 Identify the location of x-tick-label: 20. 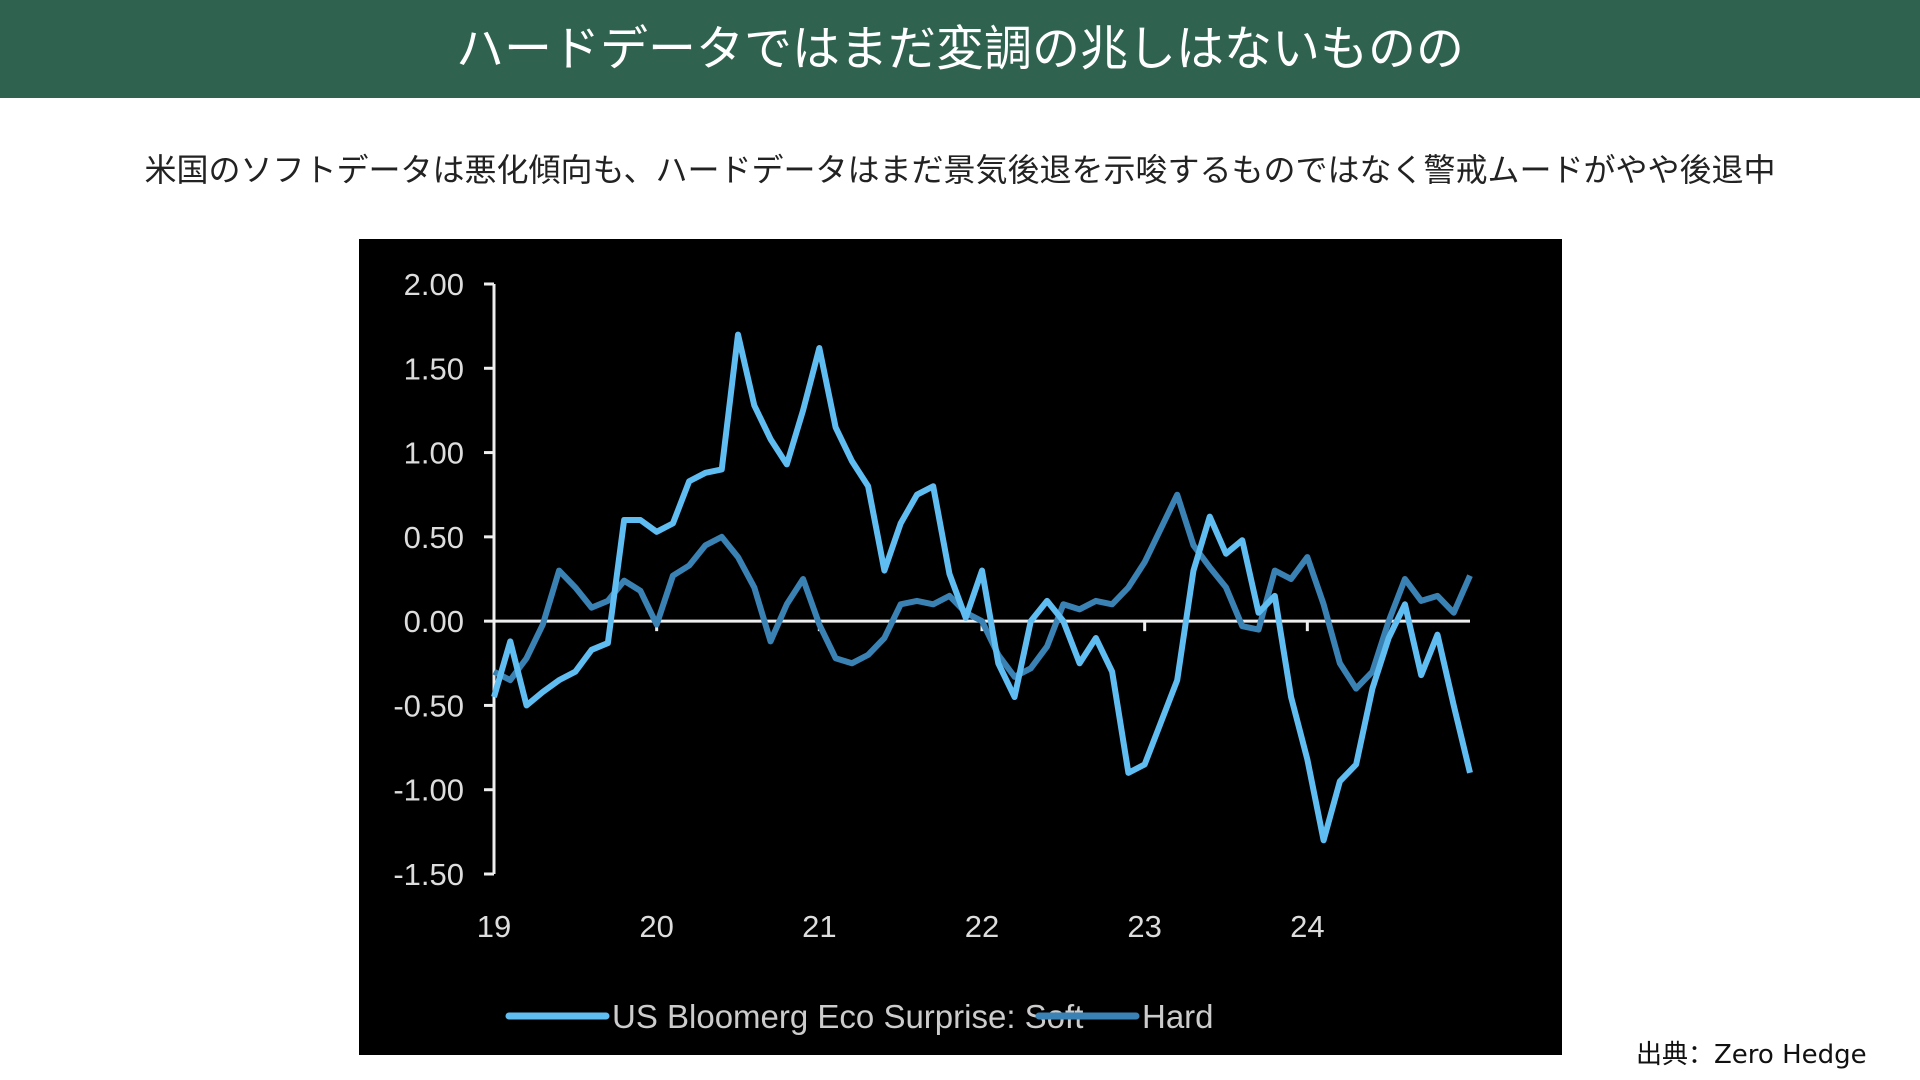
(656, 926).